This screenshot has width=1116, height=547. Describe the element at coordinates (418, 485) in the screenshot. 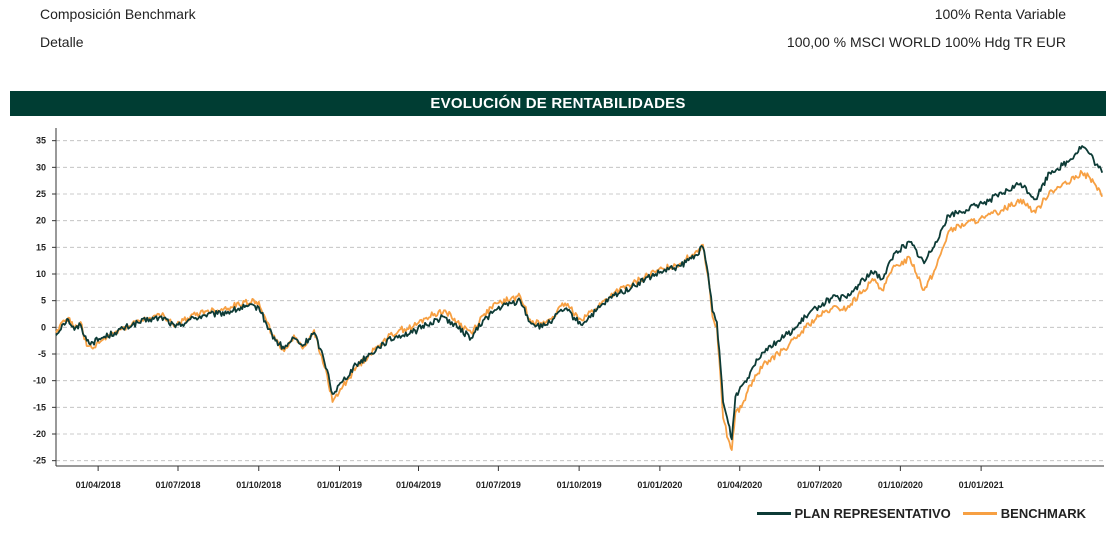

I see `x-tick-label: 01/04/2019` at that location.